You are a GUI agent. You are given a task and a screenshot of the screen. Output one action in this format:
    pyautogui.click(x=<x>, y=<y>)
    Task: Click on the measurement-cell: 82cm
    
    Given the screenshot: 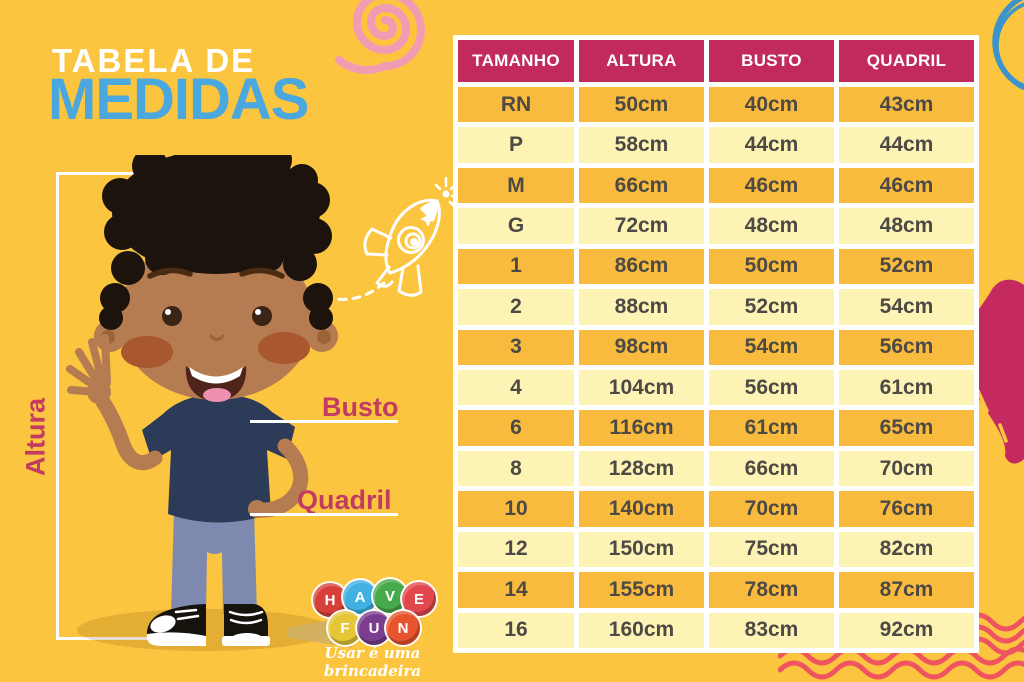 What is the action you would take?
    pyautogui.click(x=906, y=549)
    